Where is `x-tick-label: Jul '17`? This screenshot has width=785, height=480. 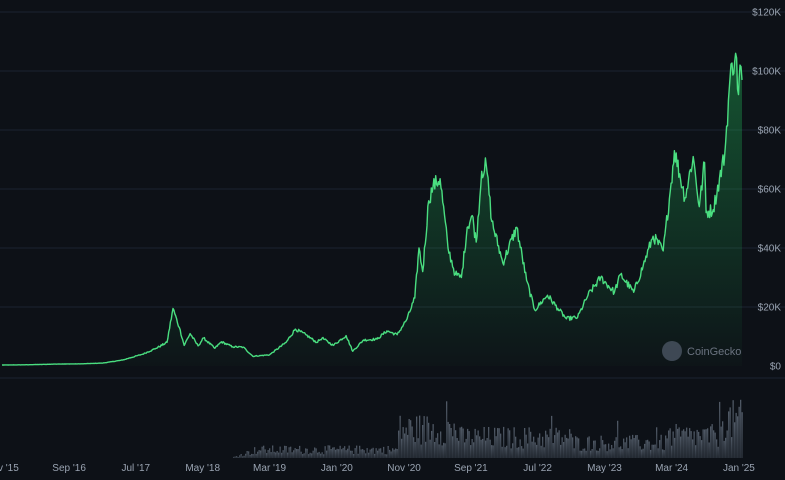
x-tick-label: Jul '17 is located at coordinates (135, 468).